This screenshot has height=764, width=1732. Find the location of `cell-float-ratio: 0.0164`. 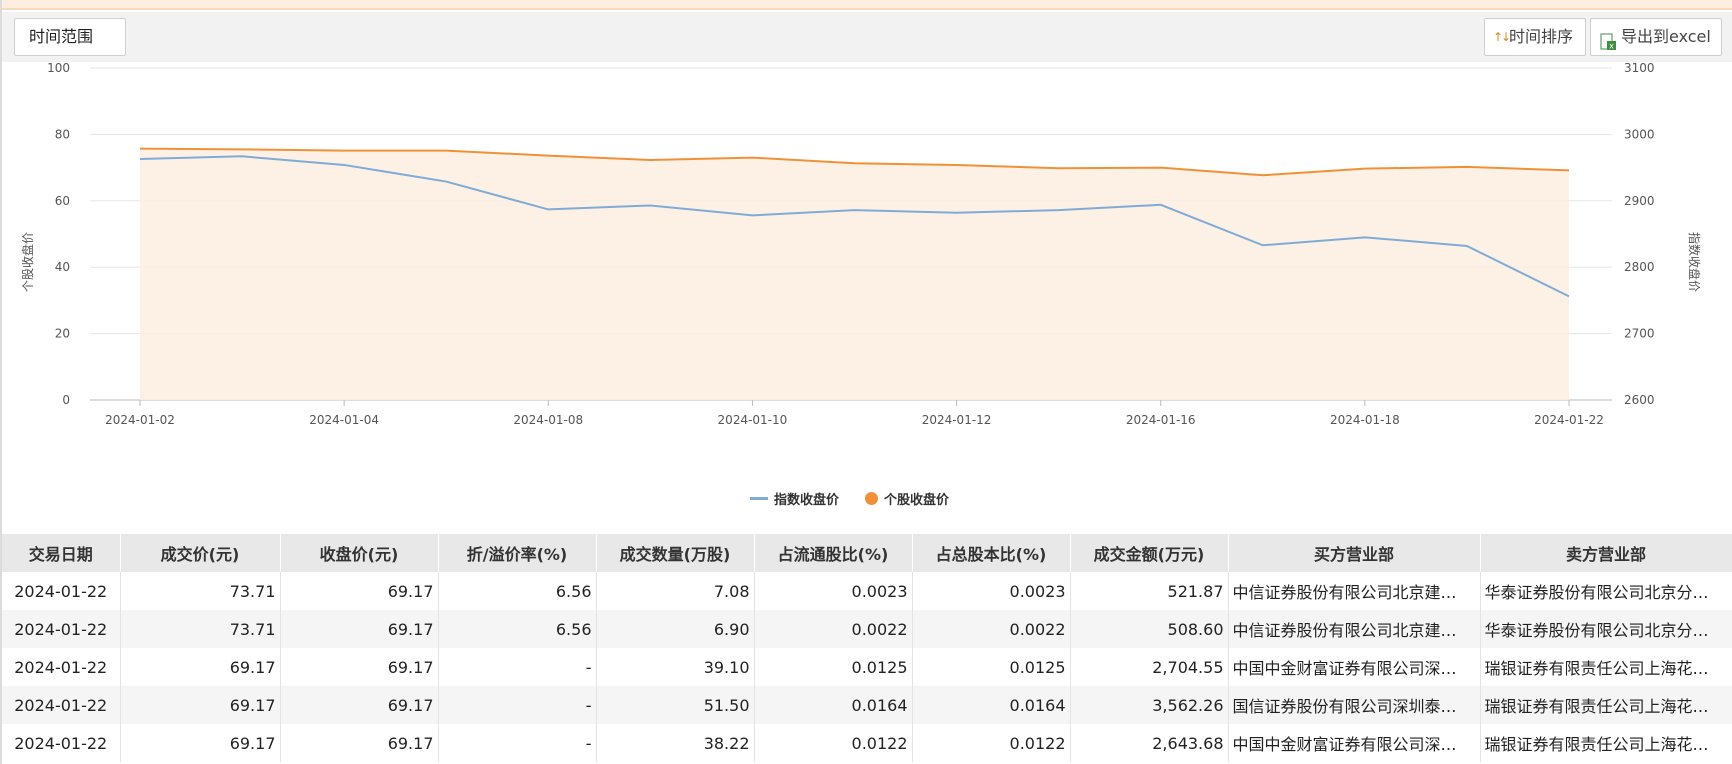

cell-float-ratio: 0.0164 is located at coordinates (833, 705).